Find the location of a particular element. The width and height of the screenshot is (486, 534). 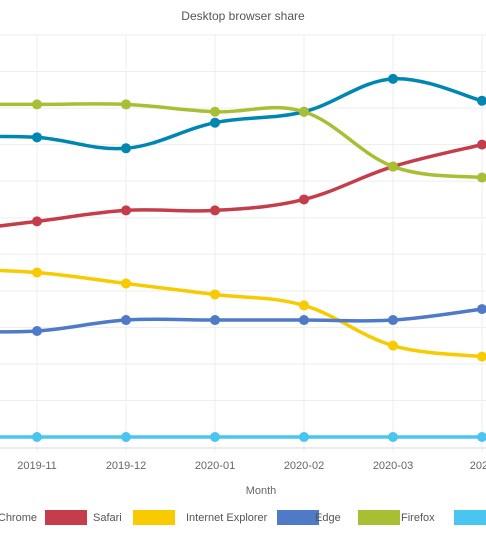

legend-item-firefox: Firefox is located at coordinates (396, 517).